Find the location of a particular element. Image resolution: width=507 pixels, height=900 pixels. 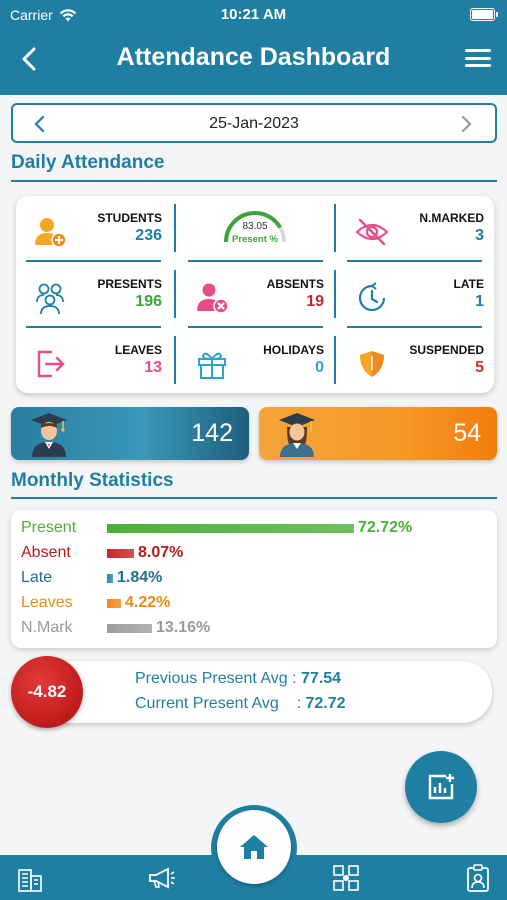

id-card-icon is located at coordinates (478, 878).